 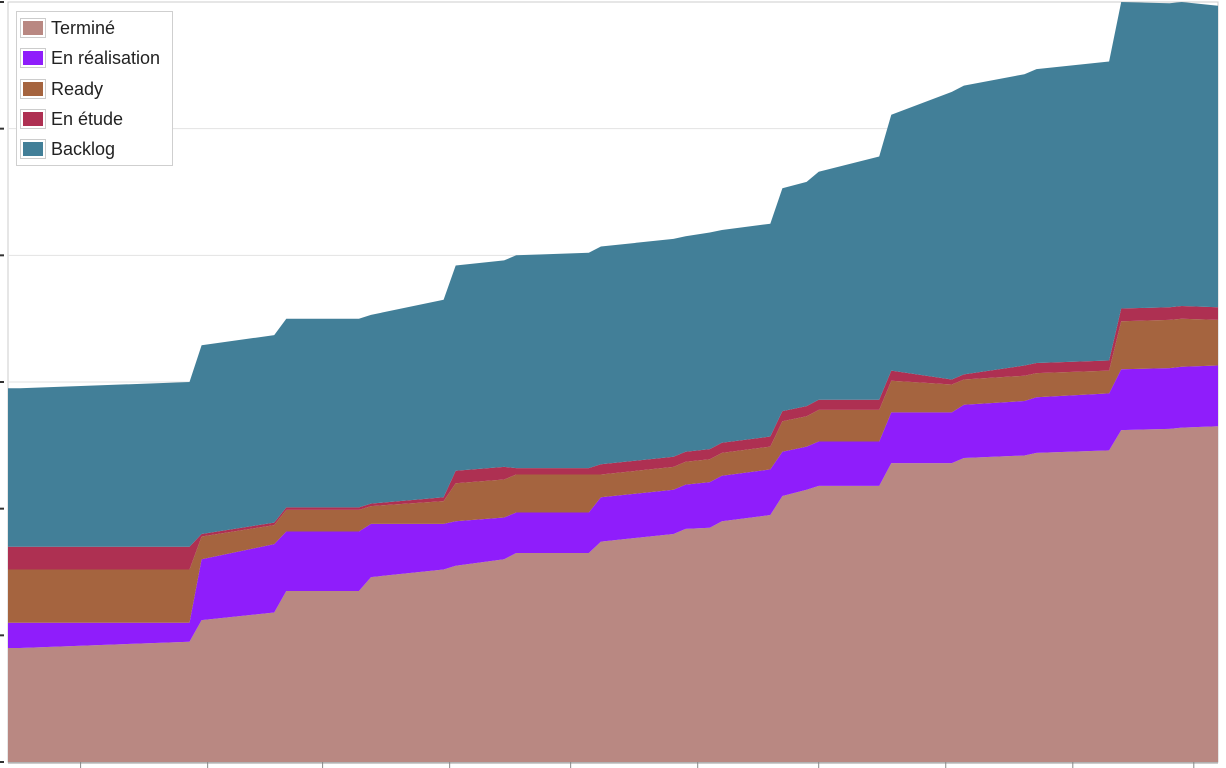 What do you see at coordinates (33, 119) in the screenshot?
I see `legend-swatch-en-etude` at bounding box center [33, 119].